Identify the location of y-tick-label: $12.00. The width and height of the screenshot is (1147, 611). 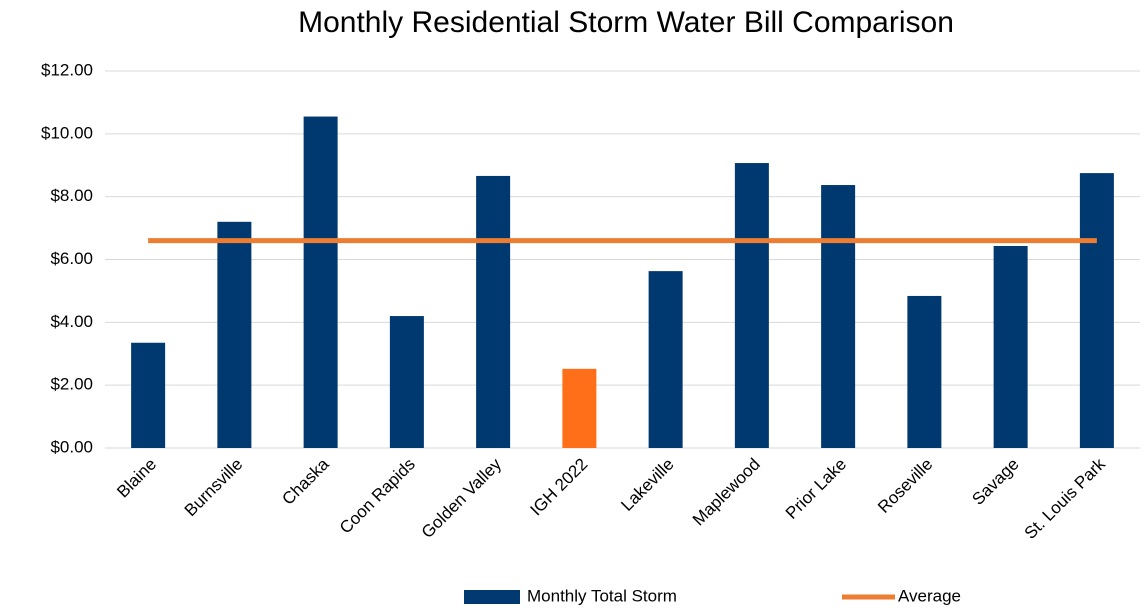
(67, 69).